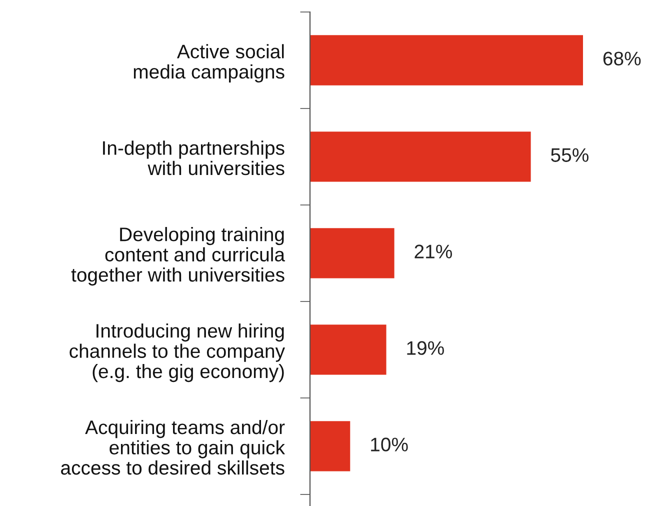 The width and height of the screenshot is (647, 506). I want to click on y-tick-label: Acquiring teams and/or entities to gain quick access to desired skillsets, so click(173, 447).